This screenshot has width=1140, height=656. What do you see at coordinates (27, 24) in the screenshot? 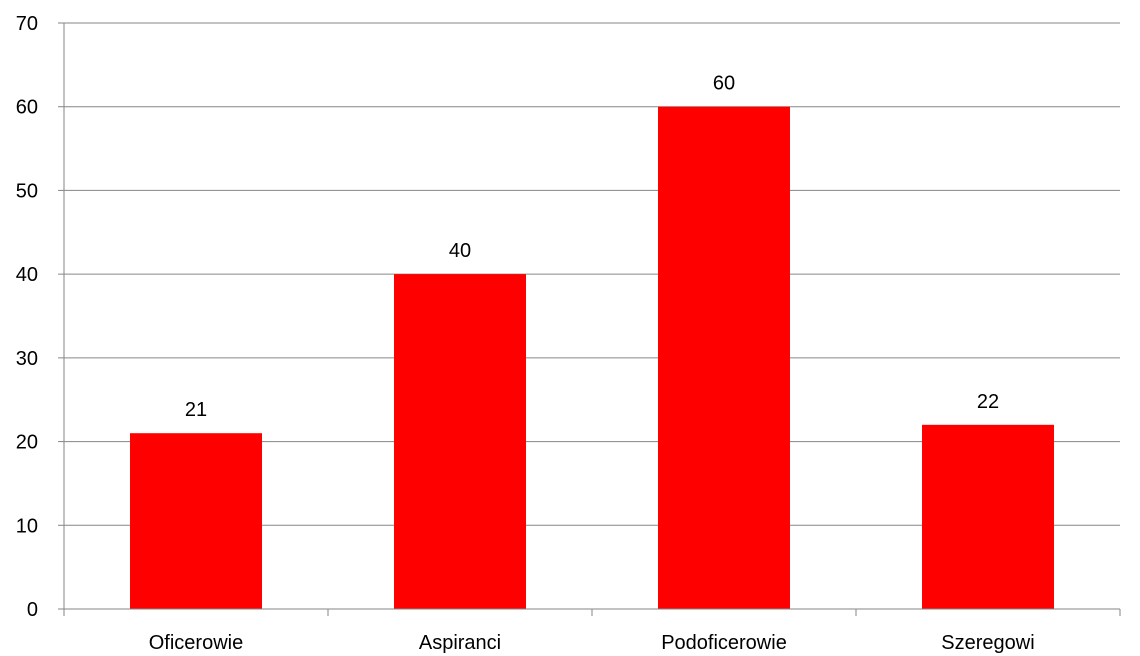
I see `y-tick-label: 70` at bounding box center [27, 24].